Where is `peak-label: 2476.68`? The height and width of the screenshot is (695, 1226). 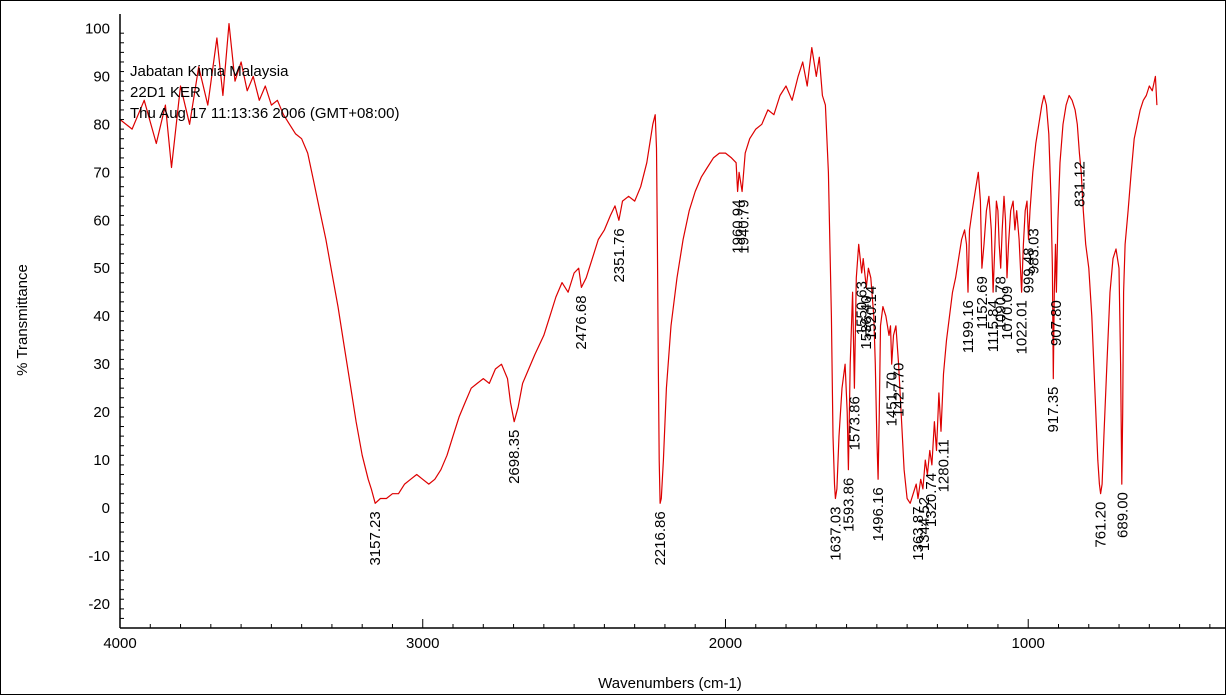
peak-label: 2476.68 is located at coordinates (581, 322).